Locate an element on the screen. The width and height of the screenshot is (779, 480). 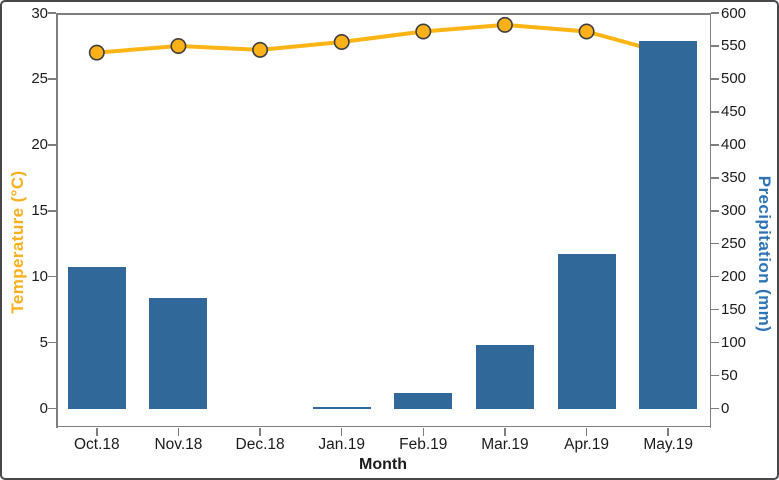
bottom-spine is located at coordinates (383, 426).